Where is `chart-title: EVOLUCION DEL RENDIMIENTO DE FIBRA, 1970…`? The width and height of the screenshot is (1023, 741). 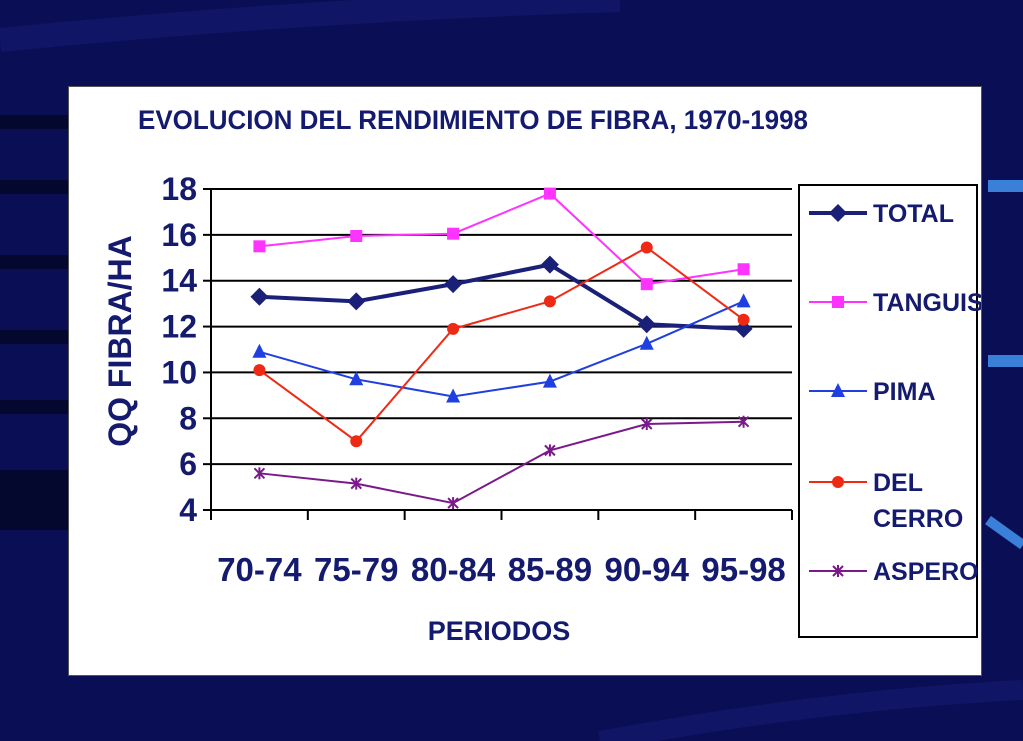 chart-title: EVOLUCION DEL RENDIMIENTO DE FIBRA, 1970… is located at coordinates (473, 120).